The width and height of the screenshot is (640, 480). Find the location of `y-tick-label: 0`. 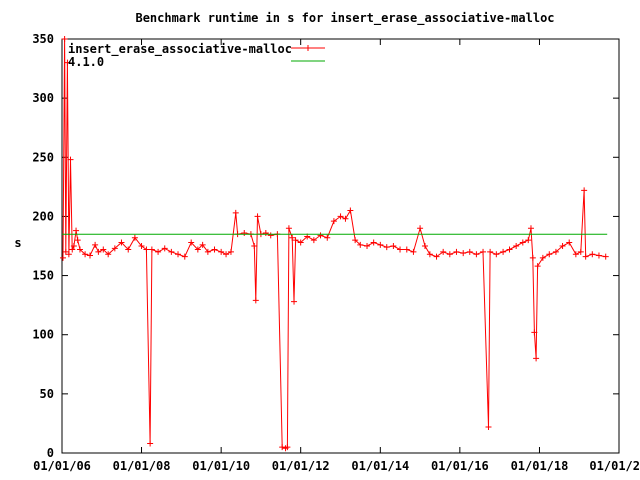

y-tick-label: 0 is located at coordinates (50, 453).